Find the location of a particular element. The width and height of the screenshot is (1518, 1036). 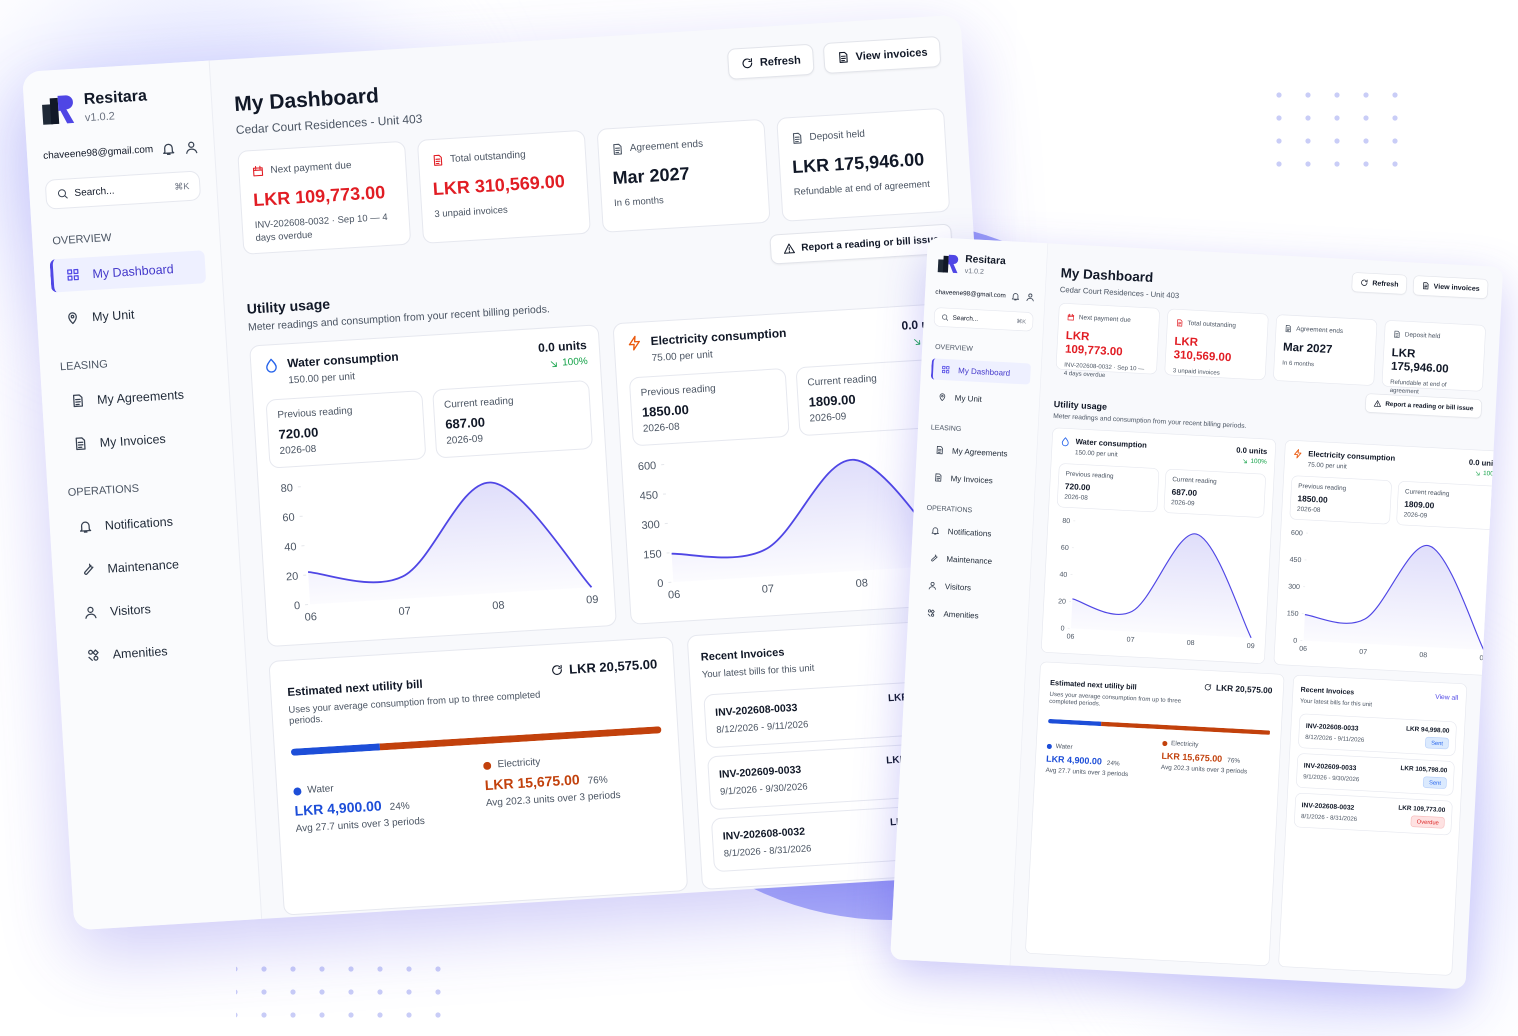

part-name-row: Electricity is located at coordinates (573, 760).